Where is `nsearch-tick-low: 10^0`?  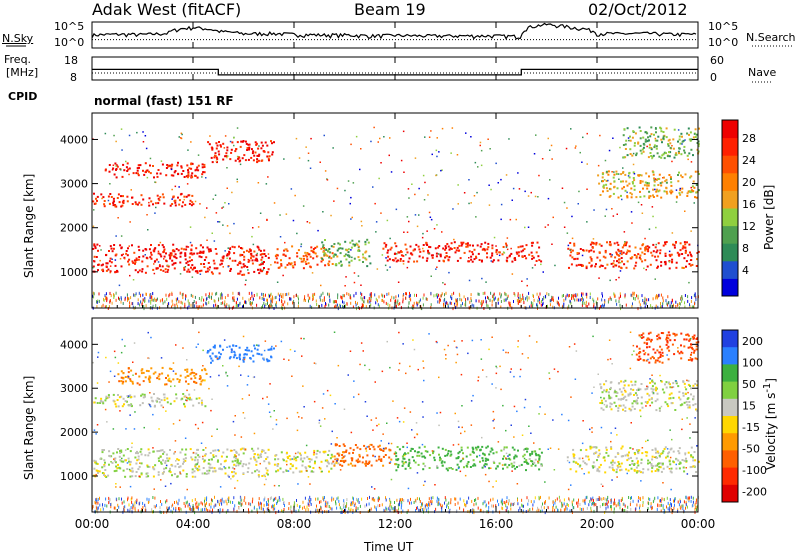
nsearch-tick-low: 10^0 is located at coordinates (723, 42).